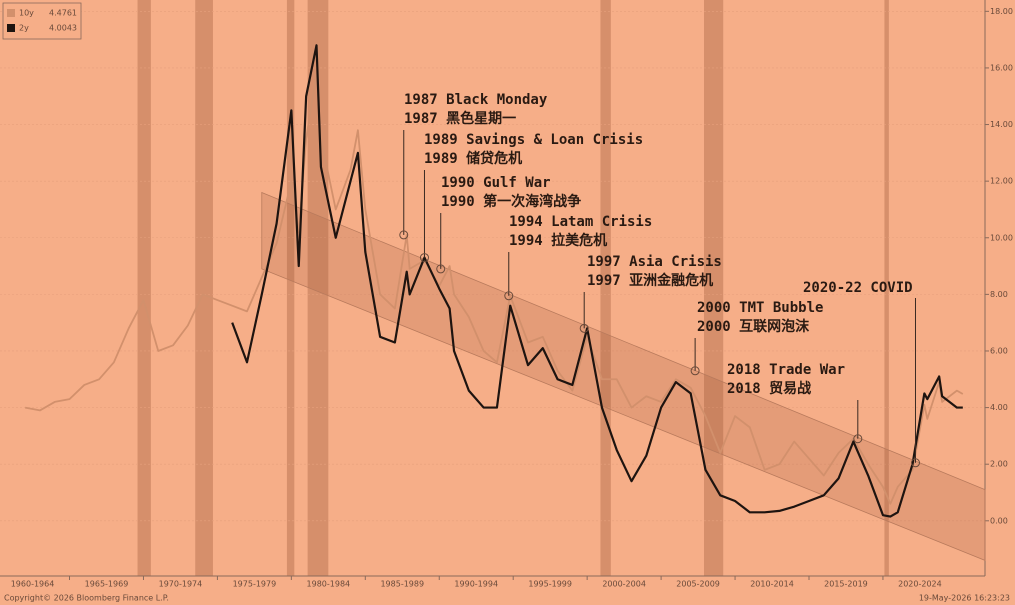  What do you see at coordinates (786, 370) in the screenshot?
I see `annotation-label: 2018 Trade War` at bounding box center [786, 370].